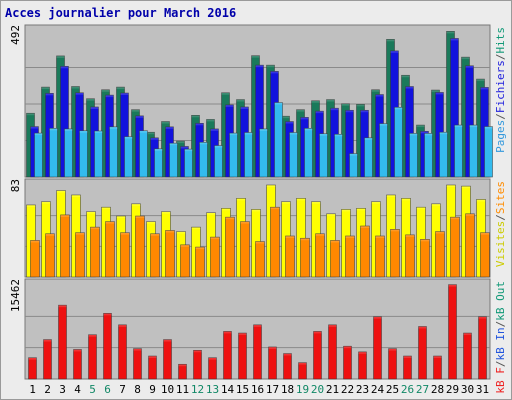 The width and height of the screenshot is (512, 400). Describe the element at coordinates (212, 389) in the screenshot. I see `x-tick-label-day-13: 13` at that location.